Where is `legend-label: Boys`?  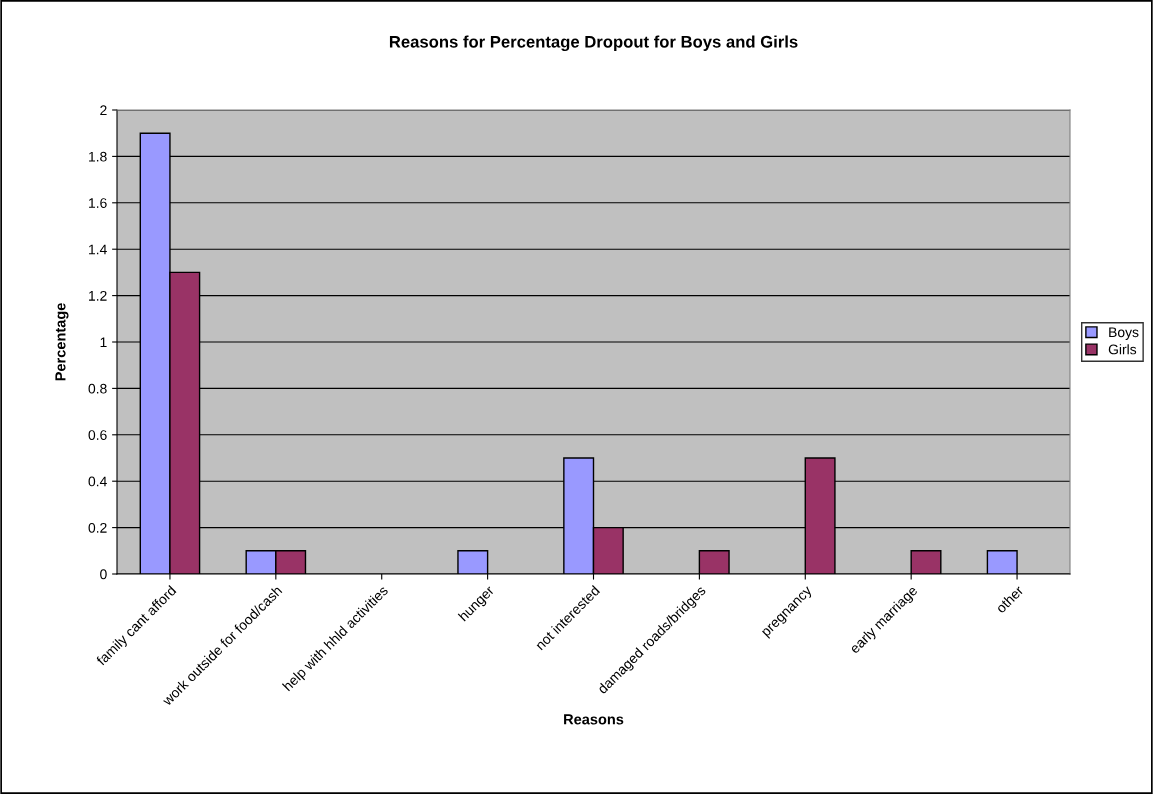 legend-label: Boys is located at coordinates (1124, 333).